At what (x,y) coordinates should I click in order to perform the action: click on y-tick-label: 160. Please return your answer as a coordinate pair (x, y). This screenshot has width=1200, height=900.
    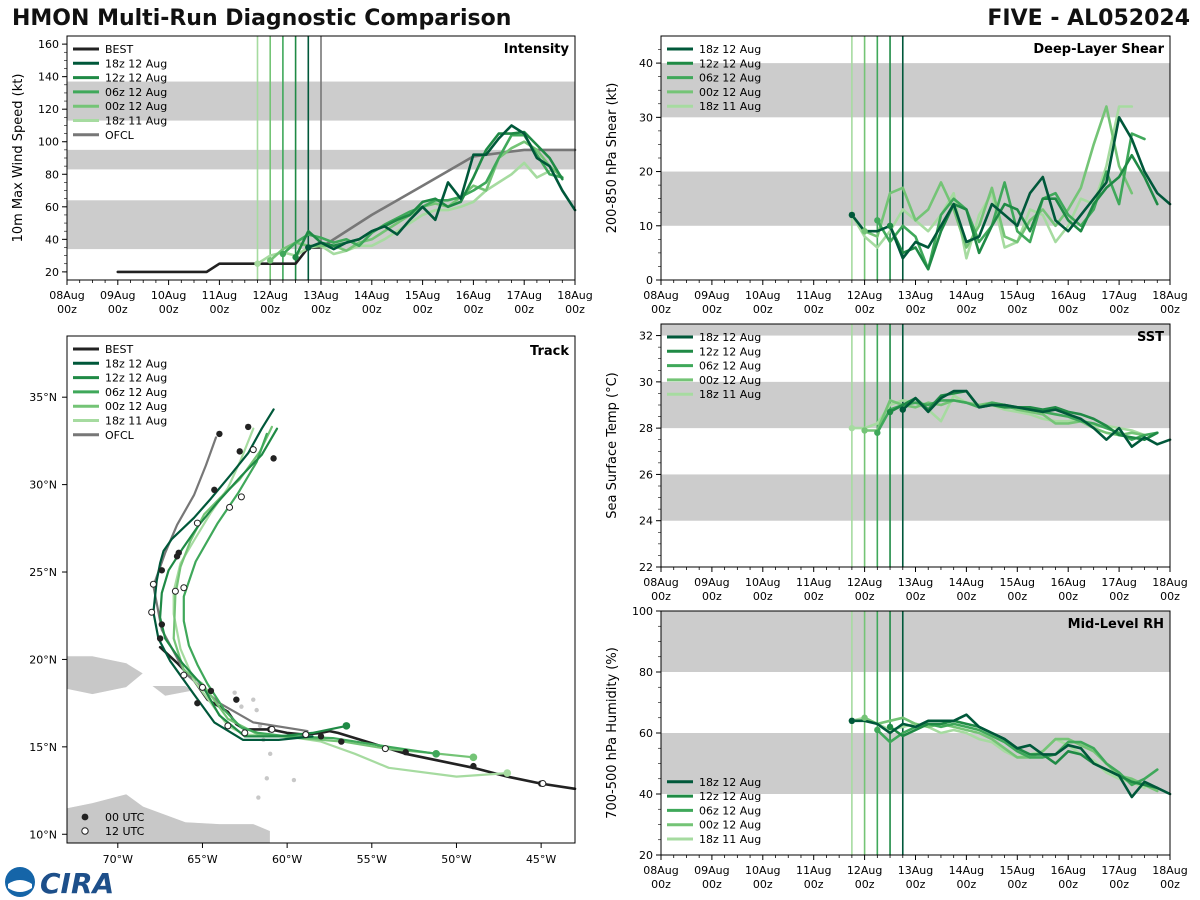
    Looking at the image, I should click on (48, 44).